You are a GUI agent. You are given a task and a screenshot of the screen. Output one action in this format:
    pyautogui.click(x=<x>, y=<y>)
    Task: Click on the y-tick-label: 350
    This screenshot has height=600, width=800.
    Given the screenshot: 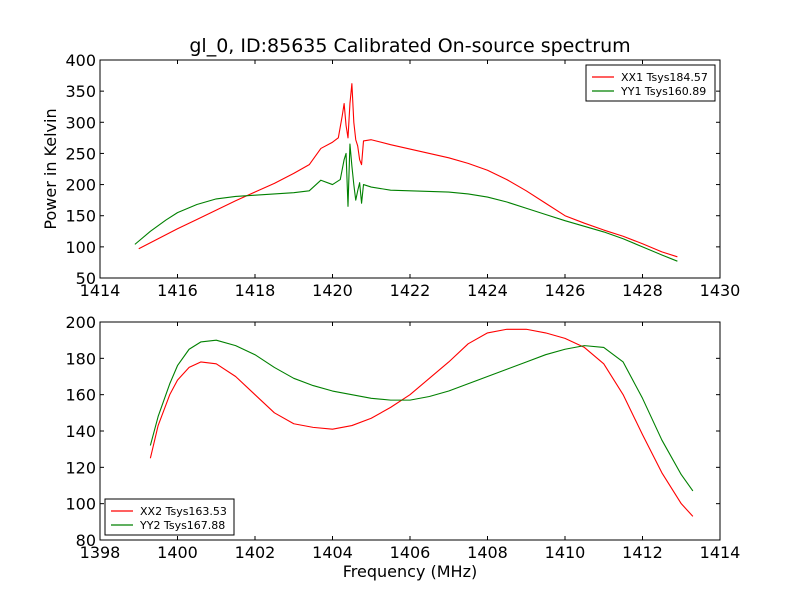 What is the action you would take?
    pyautogui.click(x=80, y=91)
    